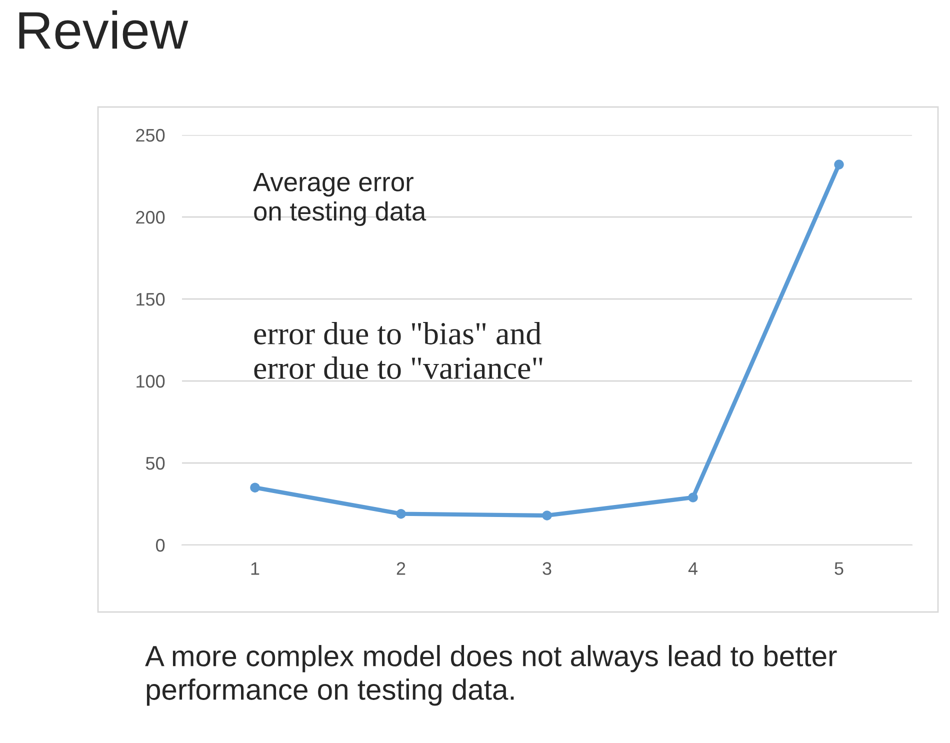 Image resolution: width=950 pixels, height=743 pixels. Describe the element at coordinates (150, 299) in the screenshot. I see `y-tick-label: 150` at that location.